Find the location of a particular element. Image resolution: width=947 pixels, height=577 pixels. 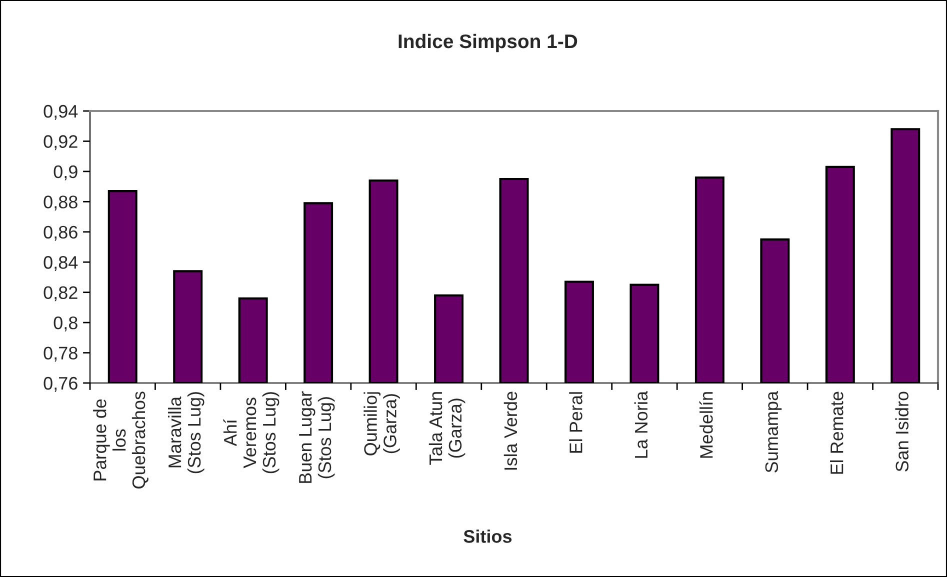

x-tick-label: La Noria is located at coordinates (641, 424).